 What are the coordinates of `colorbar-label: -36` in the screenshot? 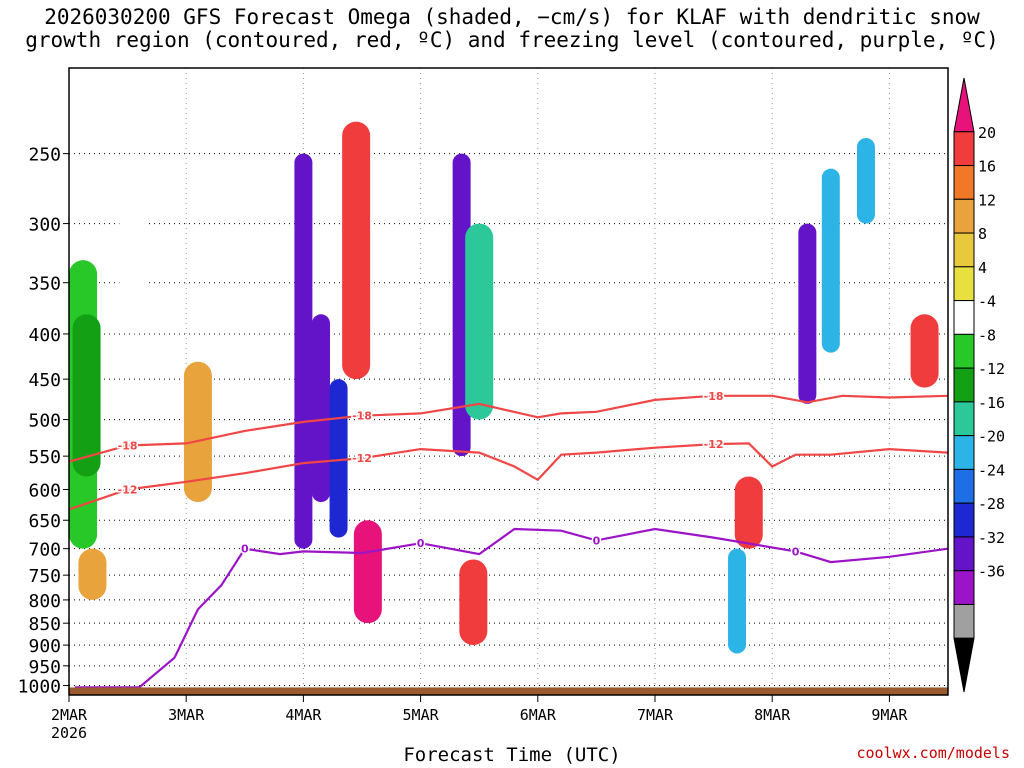 It's located at (991, 572).